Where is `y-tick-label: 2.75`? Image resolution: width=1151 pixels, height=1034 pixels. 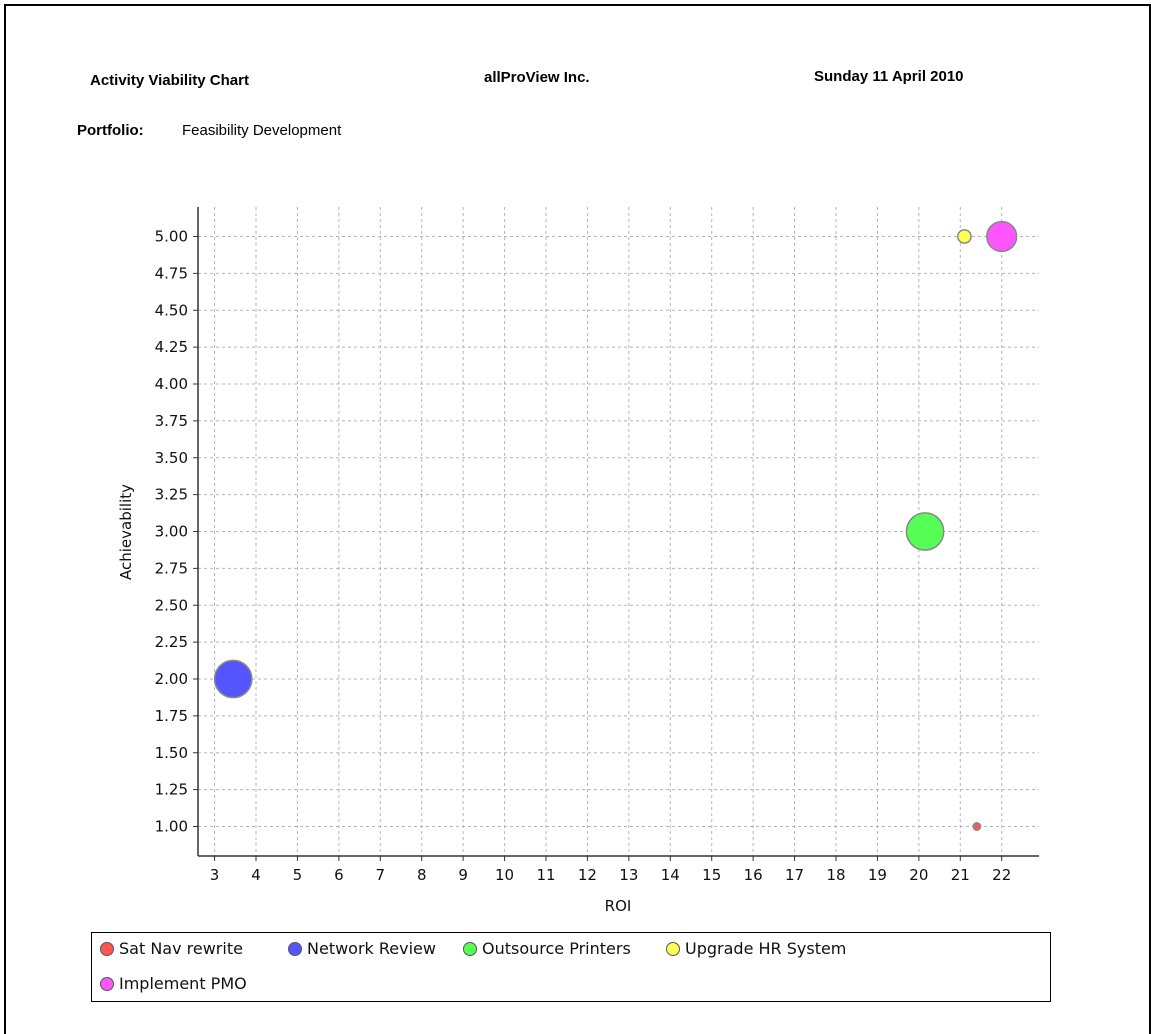 y-tick-label: 2.75 is located at coordinates (171, 568).